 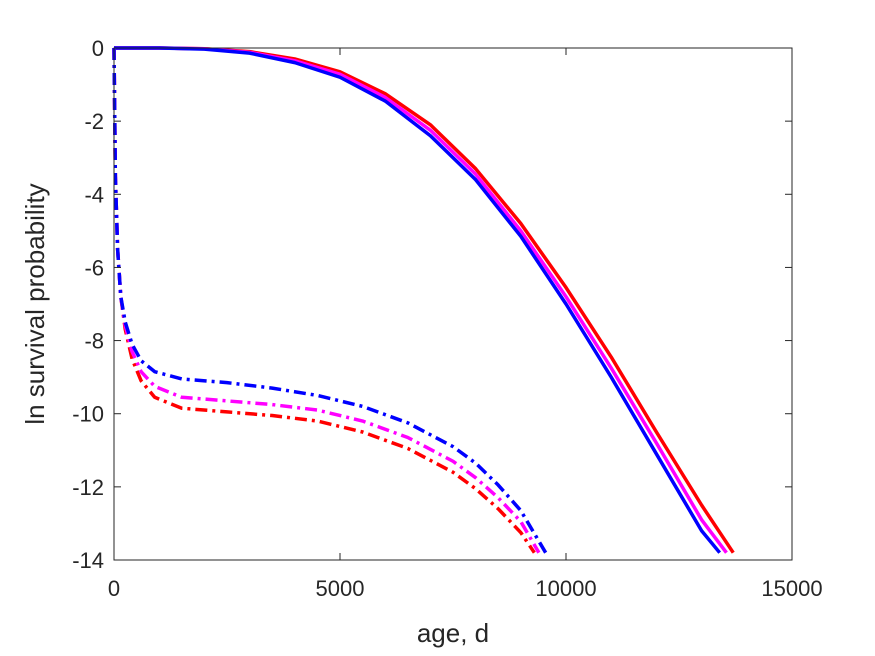 I want to click on x-tick-label: 15000, so click(x=791, y=588).